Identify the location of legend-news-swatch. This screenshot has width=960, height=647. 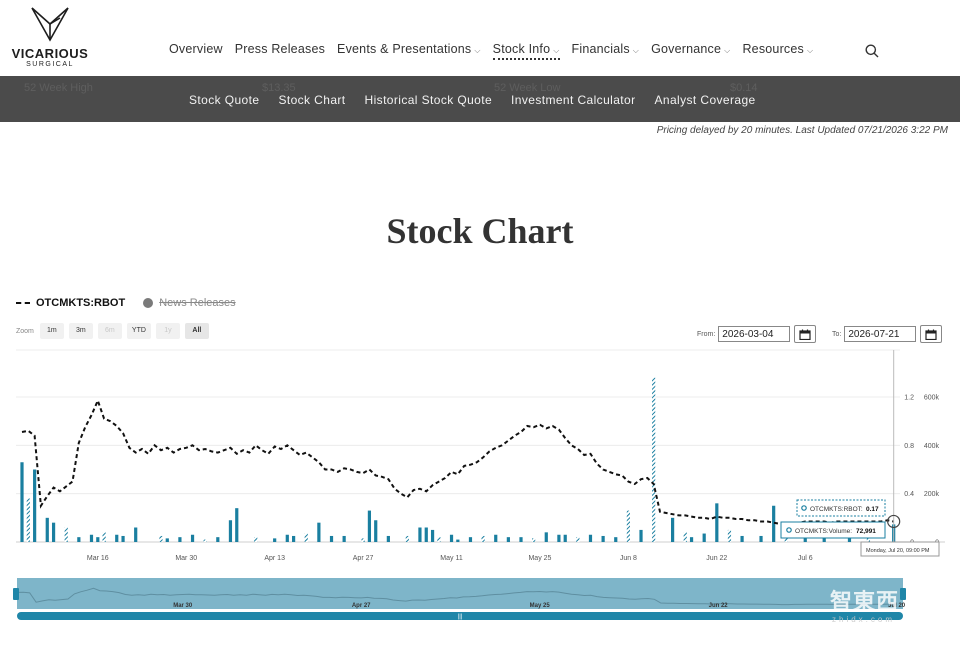
(148, 303).